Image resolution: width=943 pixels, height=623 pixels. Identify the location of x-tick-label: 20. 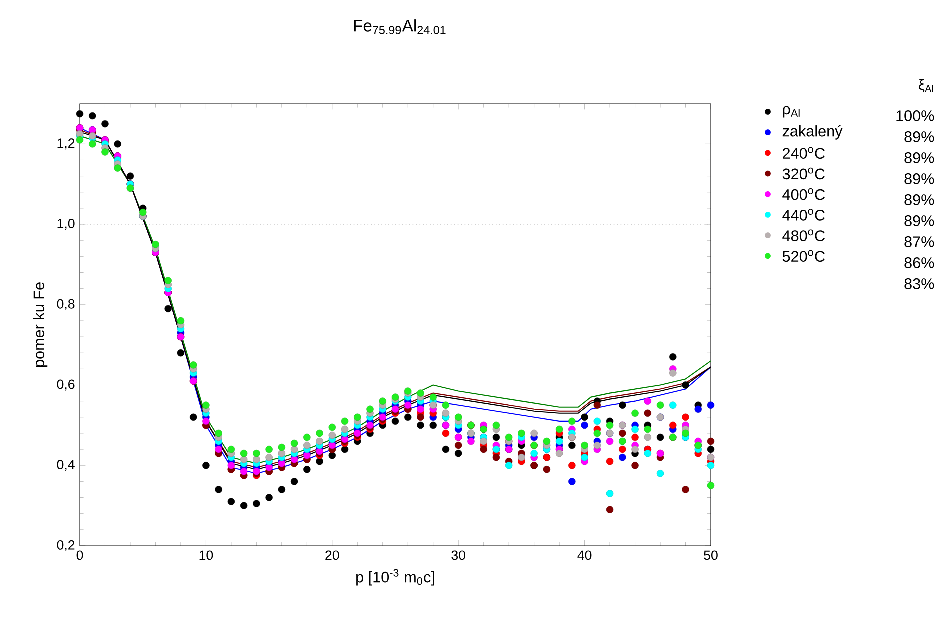
(333, 555).